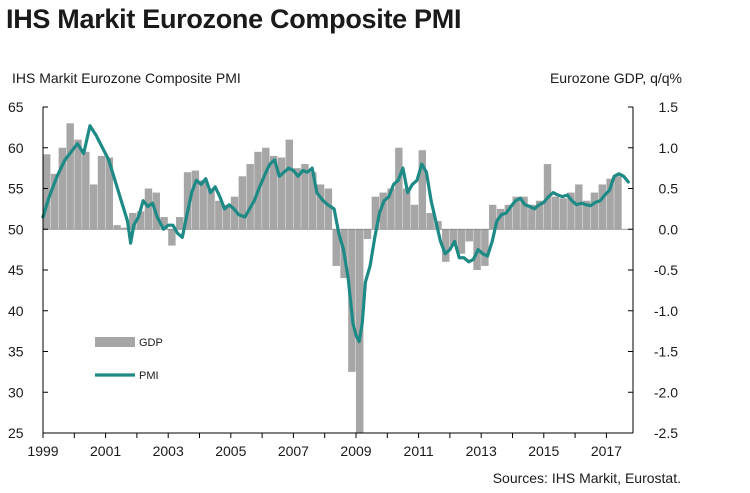 The height and width of the screenshot is (493, 750). Describe the element at coordinates (666, 352) in the screenshot. I see `right-tick-label: -1.5` at that location.